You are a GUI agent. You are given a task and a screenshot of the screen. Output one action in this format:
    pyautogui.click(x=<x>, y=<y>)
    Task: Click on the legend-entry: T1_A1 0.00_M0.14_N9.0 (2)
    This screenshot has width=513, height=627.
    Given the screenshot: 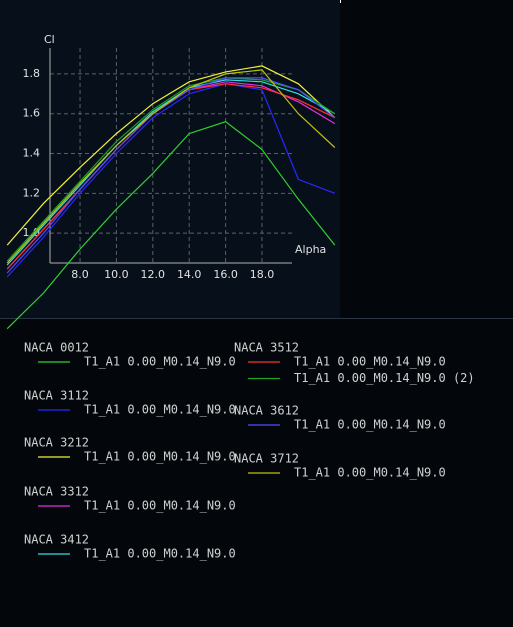 What is the action you would take?
    pyautogui.click(x=384, y=378)
    